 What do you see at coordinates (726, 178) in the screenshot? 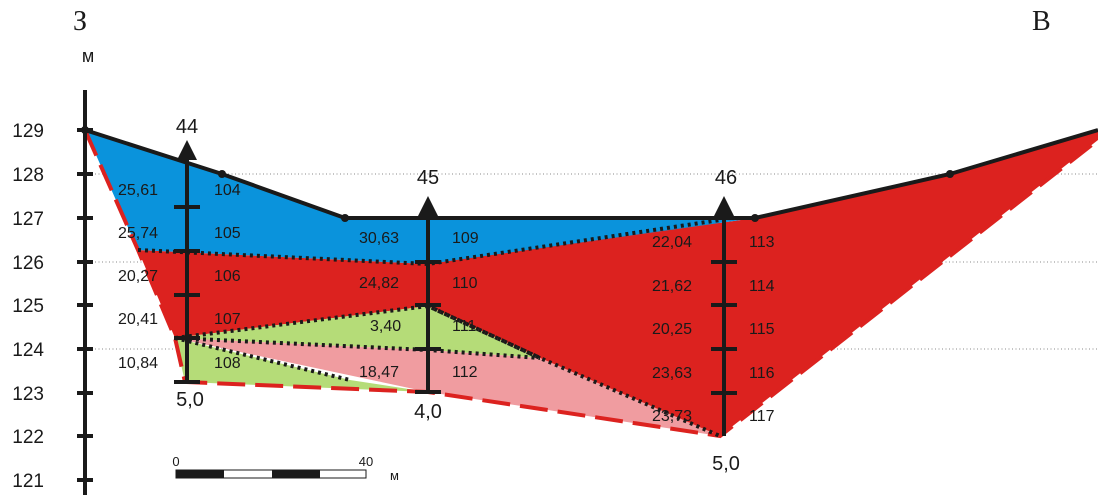
I see `borehole-number: 46` at bounding box center [726, 178].